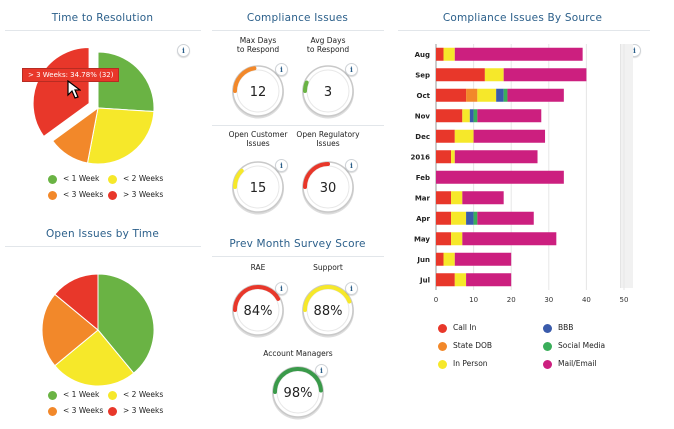 The image size is (674, 429). Describe the element at coordinates (472, 95) in the screenshot. I see `bar-segment-state-dob` at that location.